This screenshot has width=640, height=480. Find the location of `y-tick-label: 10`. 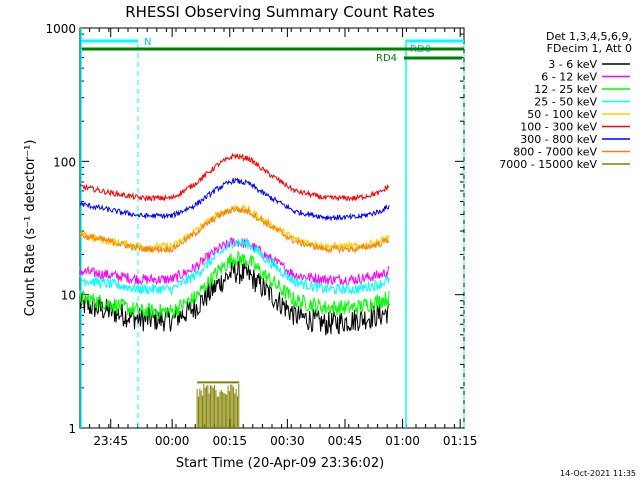

y-tick-label: 10 is located at coordinates (68, 296).